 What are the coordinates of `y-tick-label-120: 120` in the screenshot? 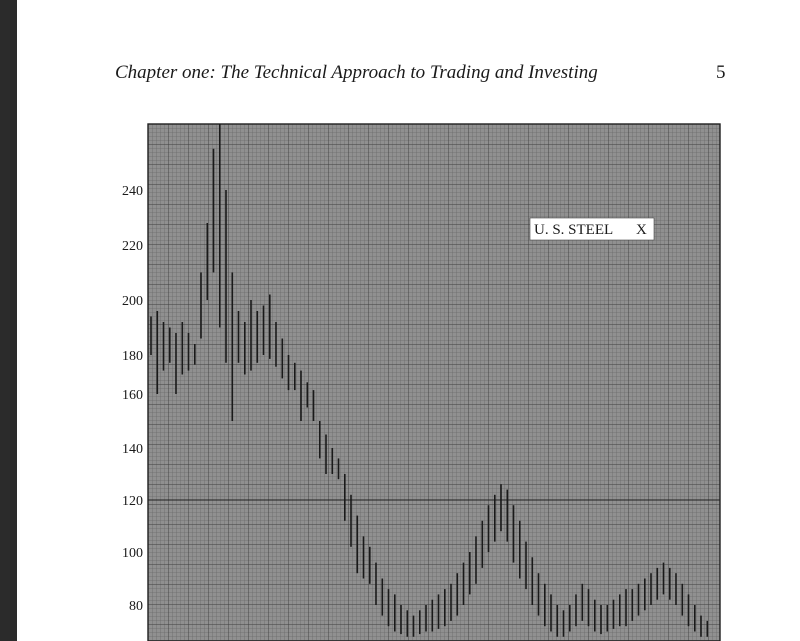 It's located at (132, 501).